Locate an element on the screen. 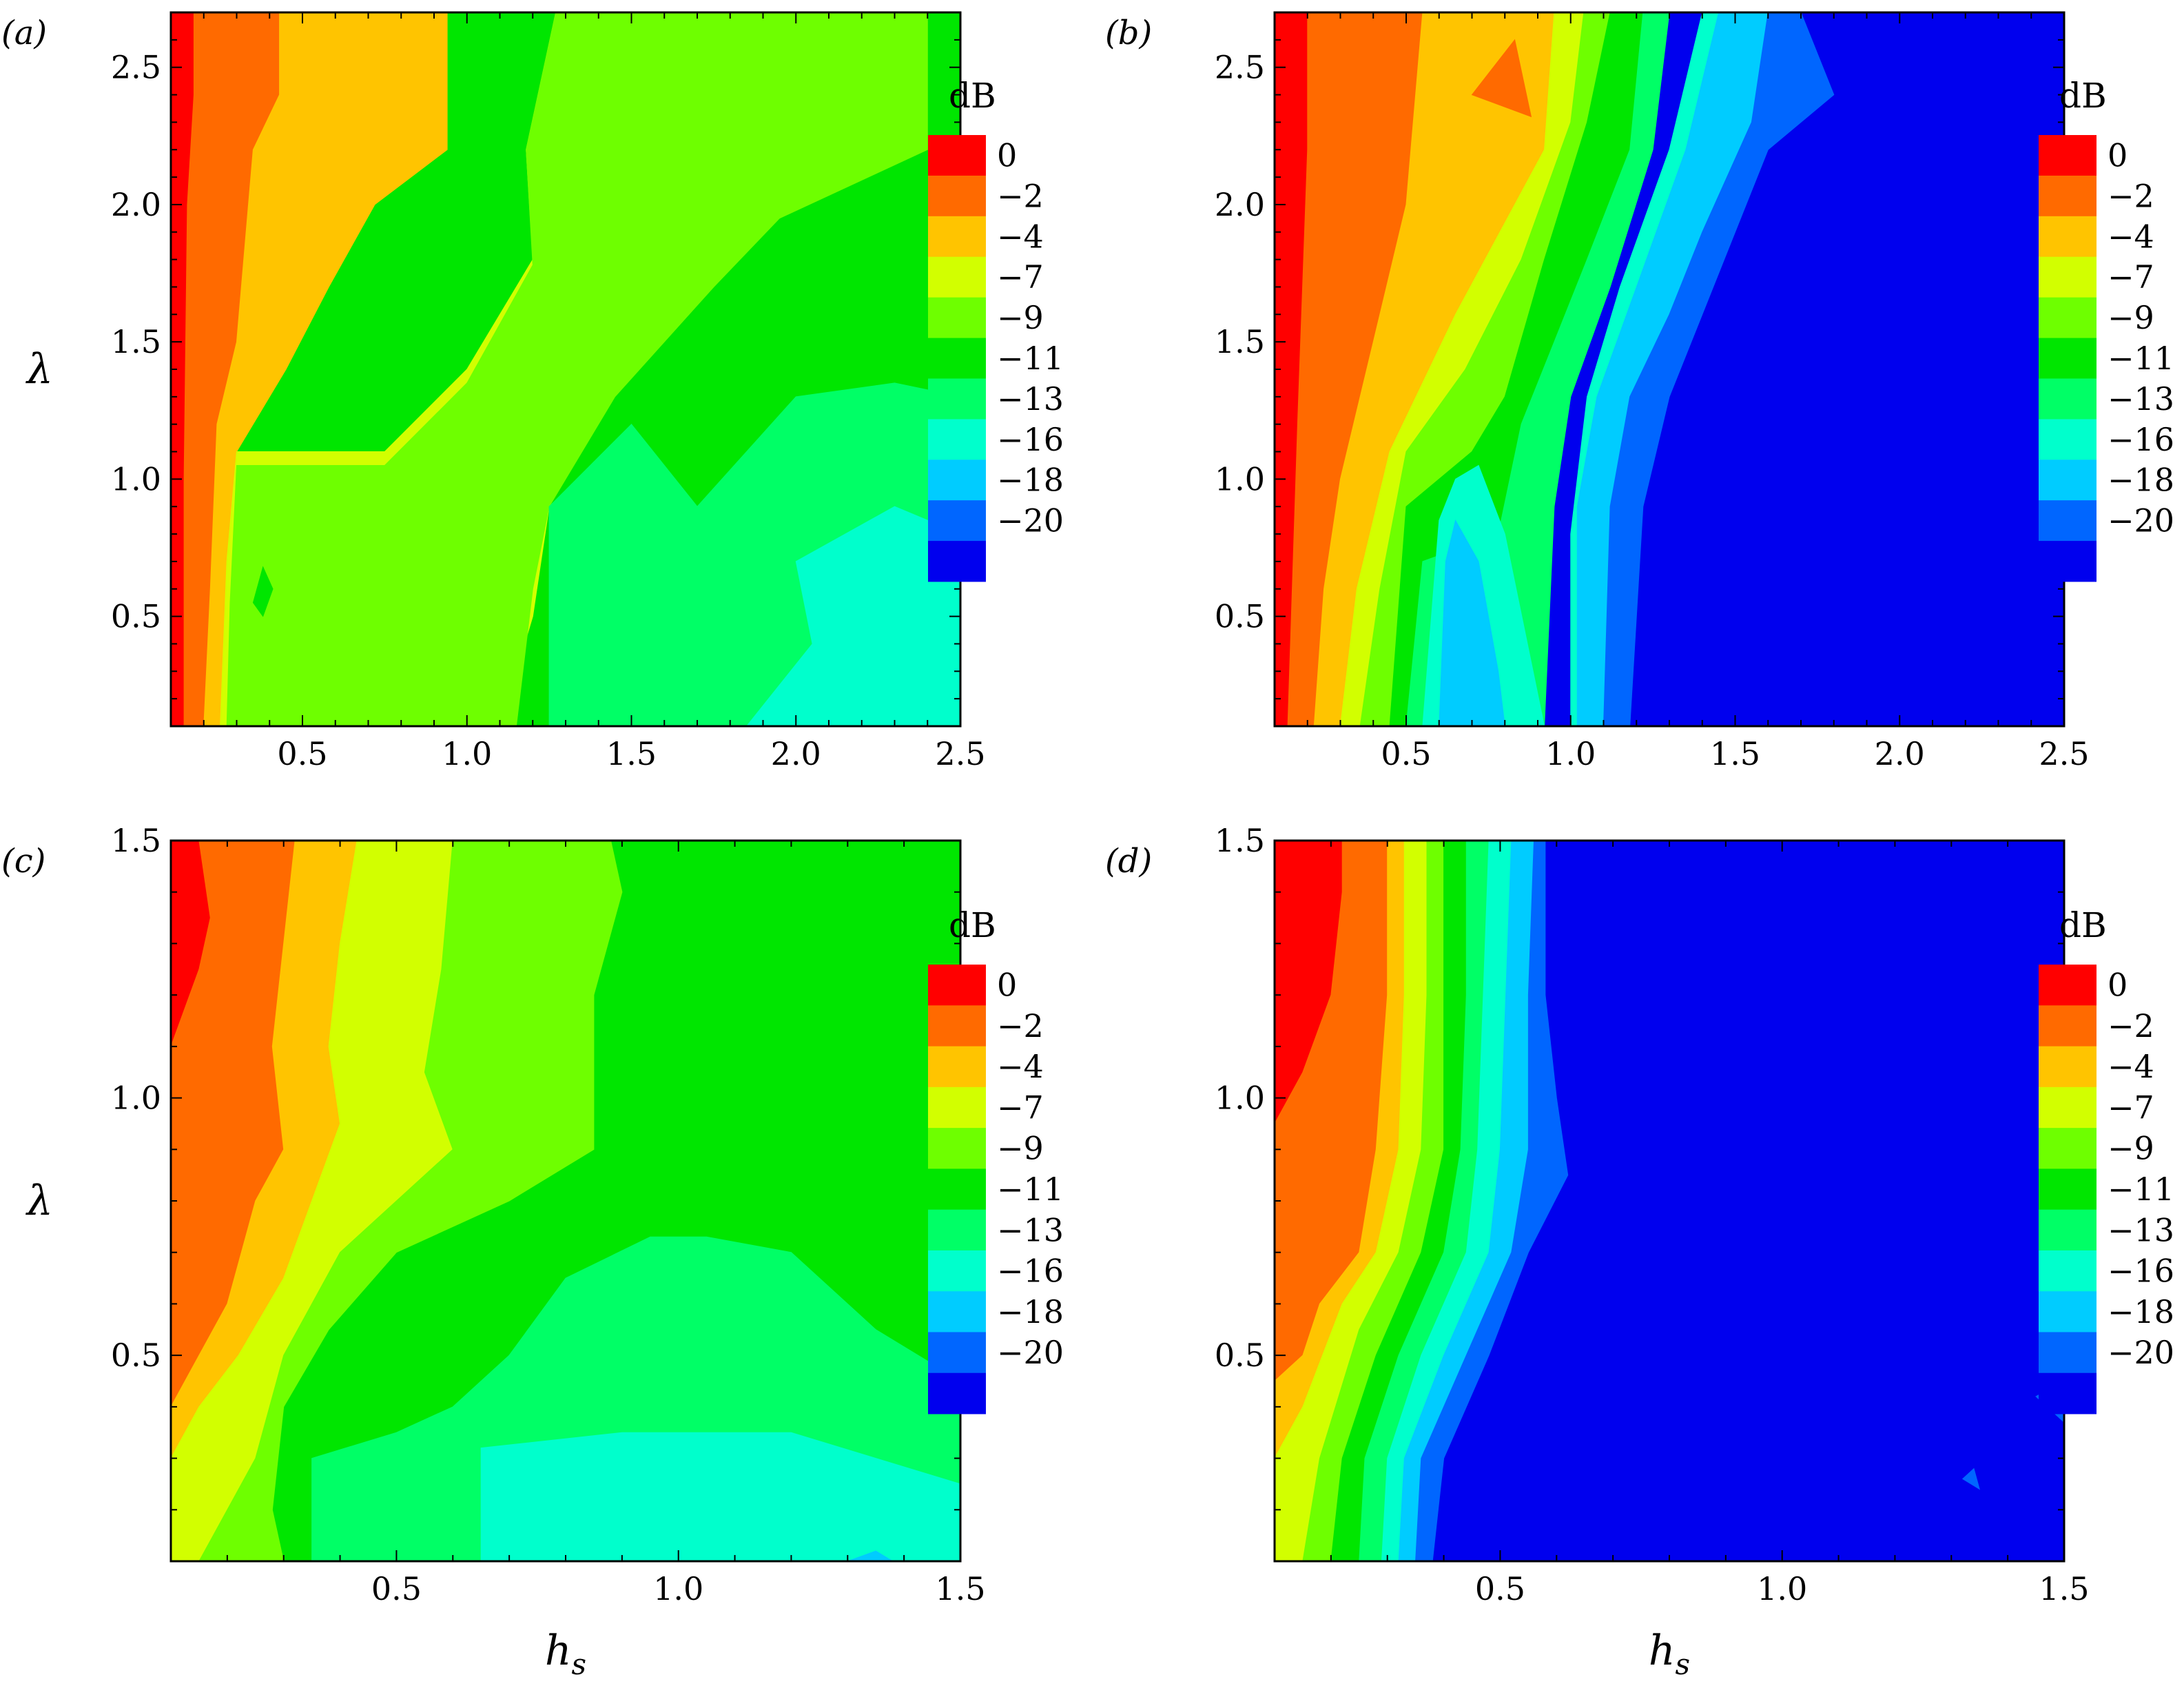 Image resolution: width=2184 pixels, height=1688 pixels. panel-a-colorbar-label: −16 is located at coordinates (1030, 439).